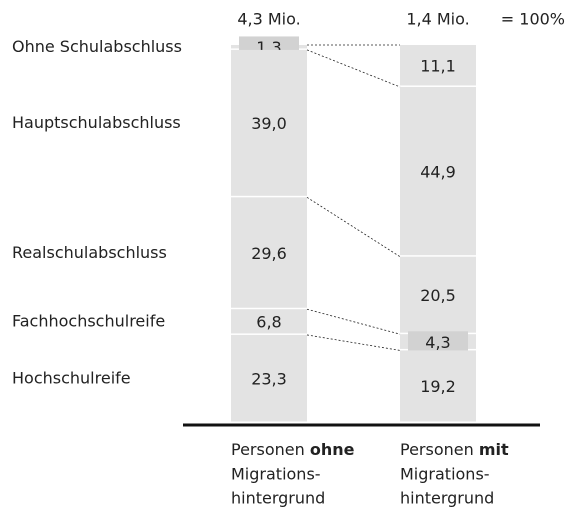 The width and height of the screenshot is (571, 513). What do you see at coordinates (533, 19) in the screenshot?
I see `total-note: = 100%` at bounding box center [533, 19].